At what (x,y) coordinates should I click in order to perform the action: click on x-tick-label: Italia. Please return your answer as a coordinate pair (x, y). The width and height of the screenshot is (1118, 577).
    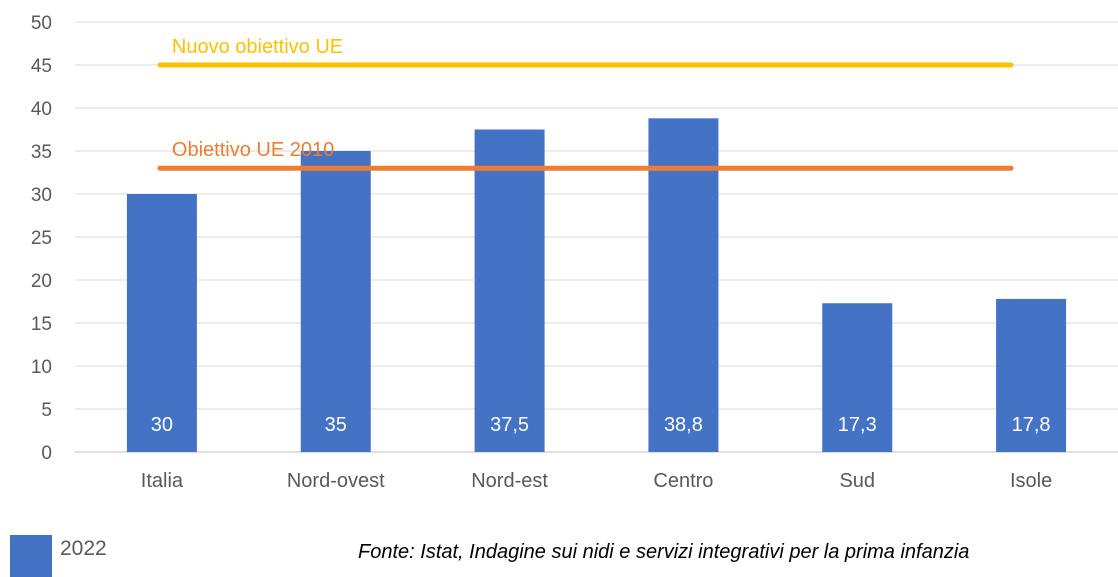
    Looking at the image, I should click on (162, 481).